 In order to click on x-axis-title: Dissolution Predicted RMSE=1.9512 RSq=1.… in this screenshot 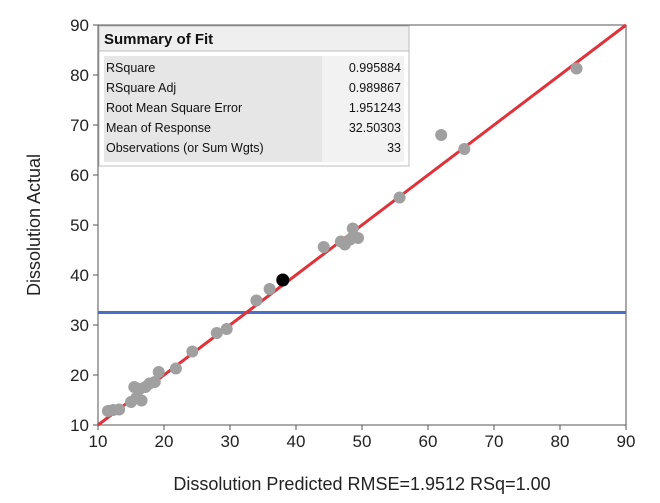, I will do `click(361, 484)`.